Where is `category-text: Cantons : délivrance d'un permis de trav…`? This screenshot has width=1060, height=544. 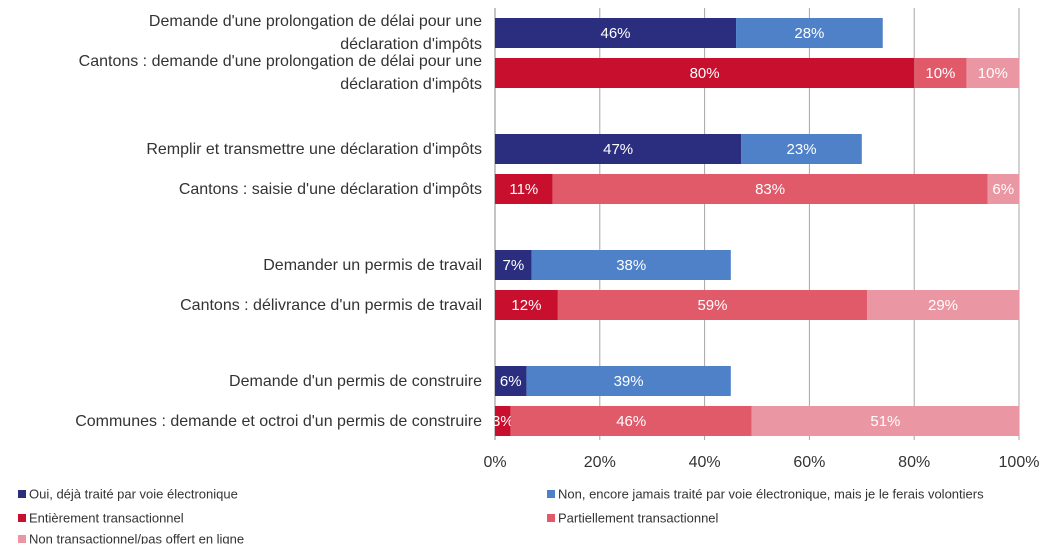 category-text: Cantons : délivrance d'un permis de trav… is located at coordinates (331, 305).